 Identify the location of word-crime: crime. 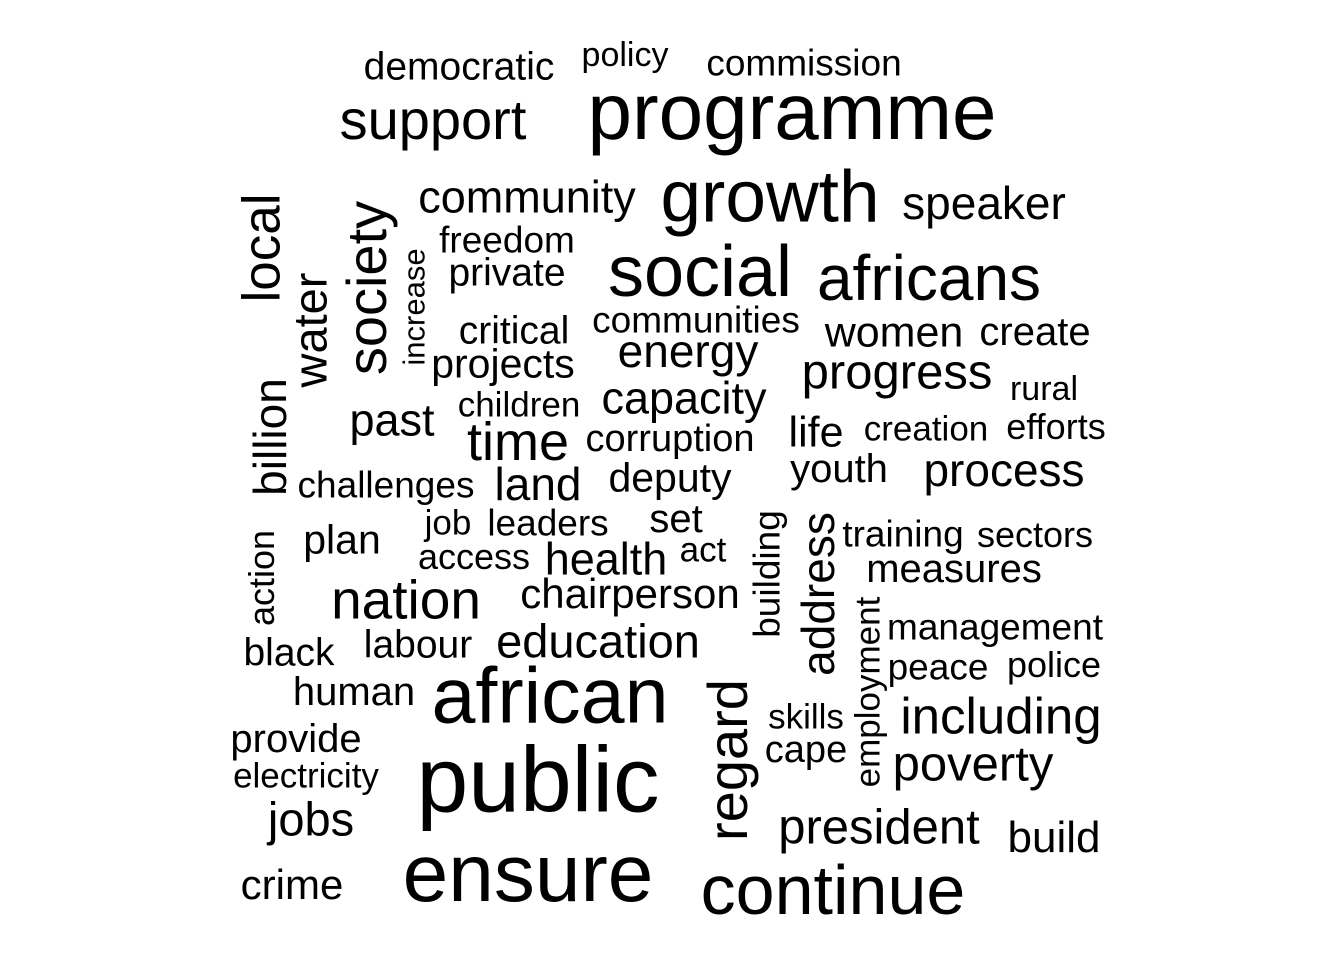
(292, 884).